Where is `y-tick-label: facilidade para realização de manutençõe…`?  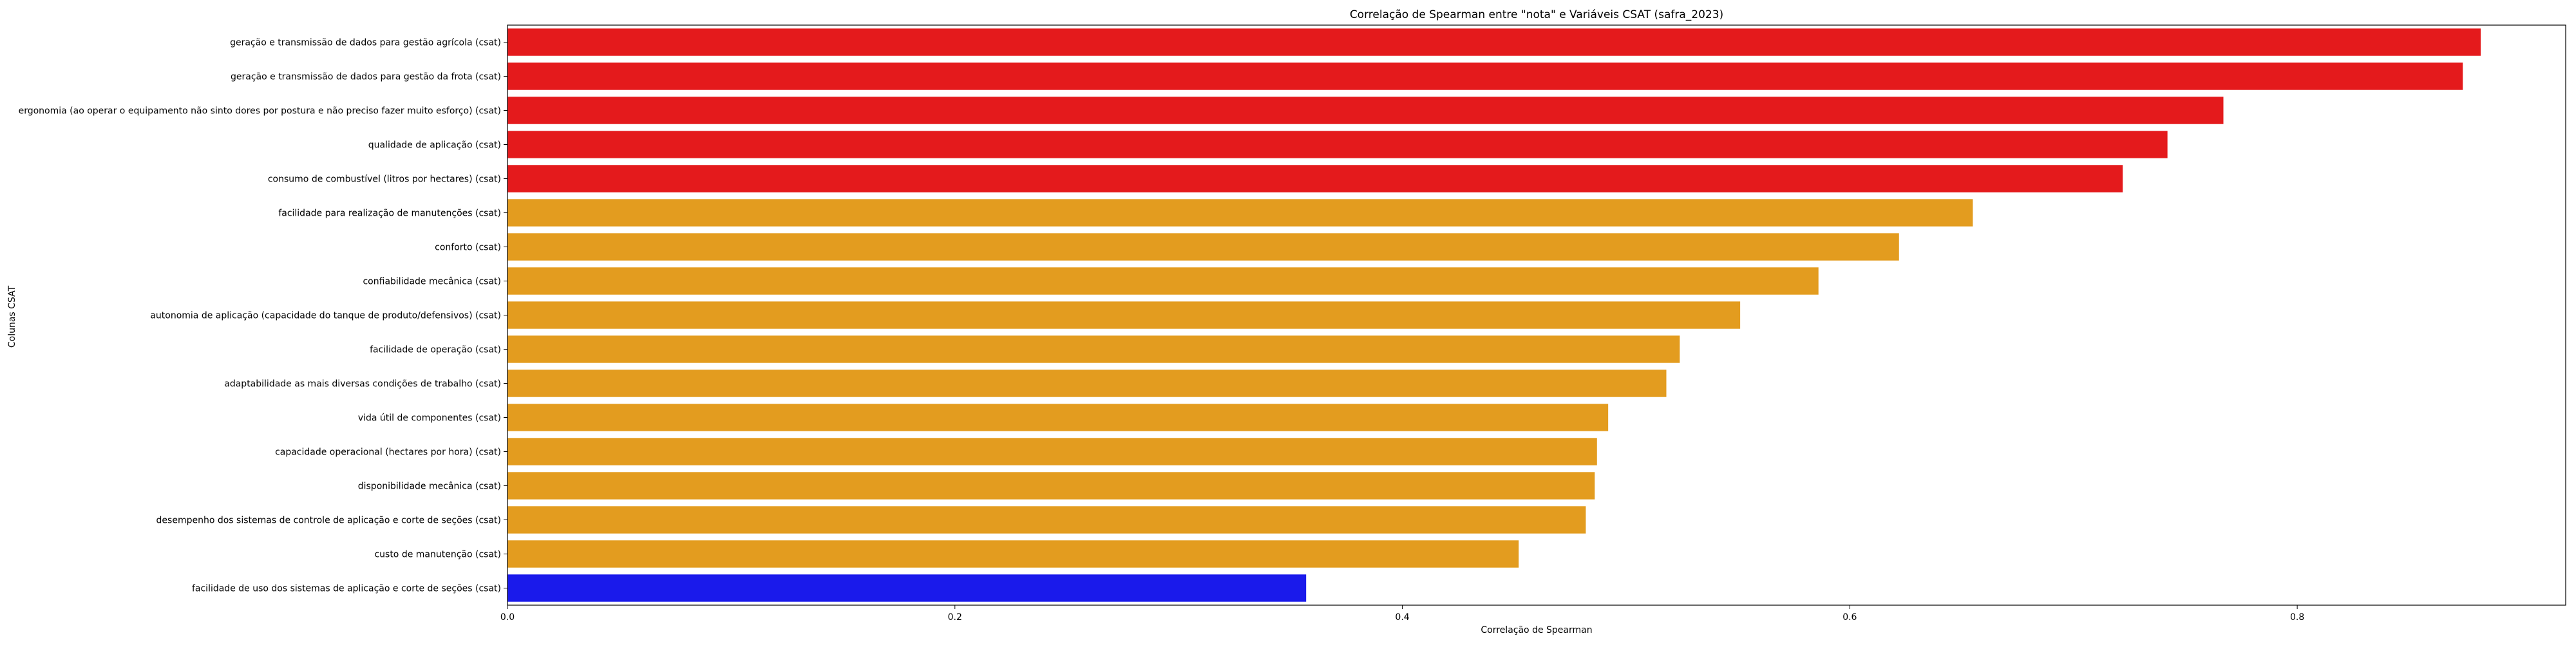
y-tick-label: facilidade para realização de manutençõe… is located at coordinates (389, 214).